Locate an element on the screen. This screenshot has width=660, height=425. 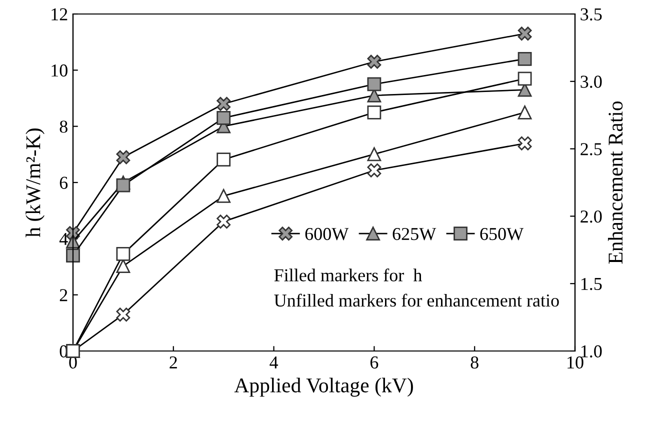
x-tick-label: 10 is located at coordinates (576, 362).